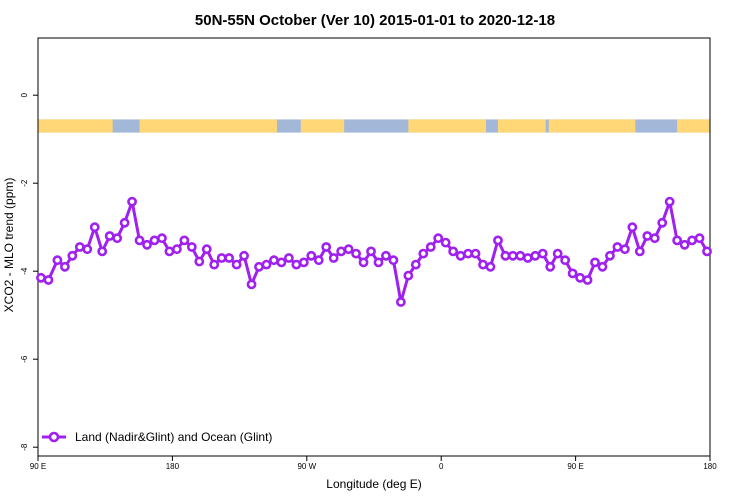 The image size is (750, 500). Describe the element at coordinates (24, 447) in the screenshot. I see `y-tick-label: -8` at that location.